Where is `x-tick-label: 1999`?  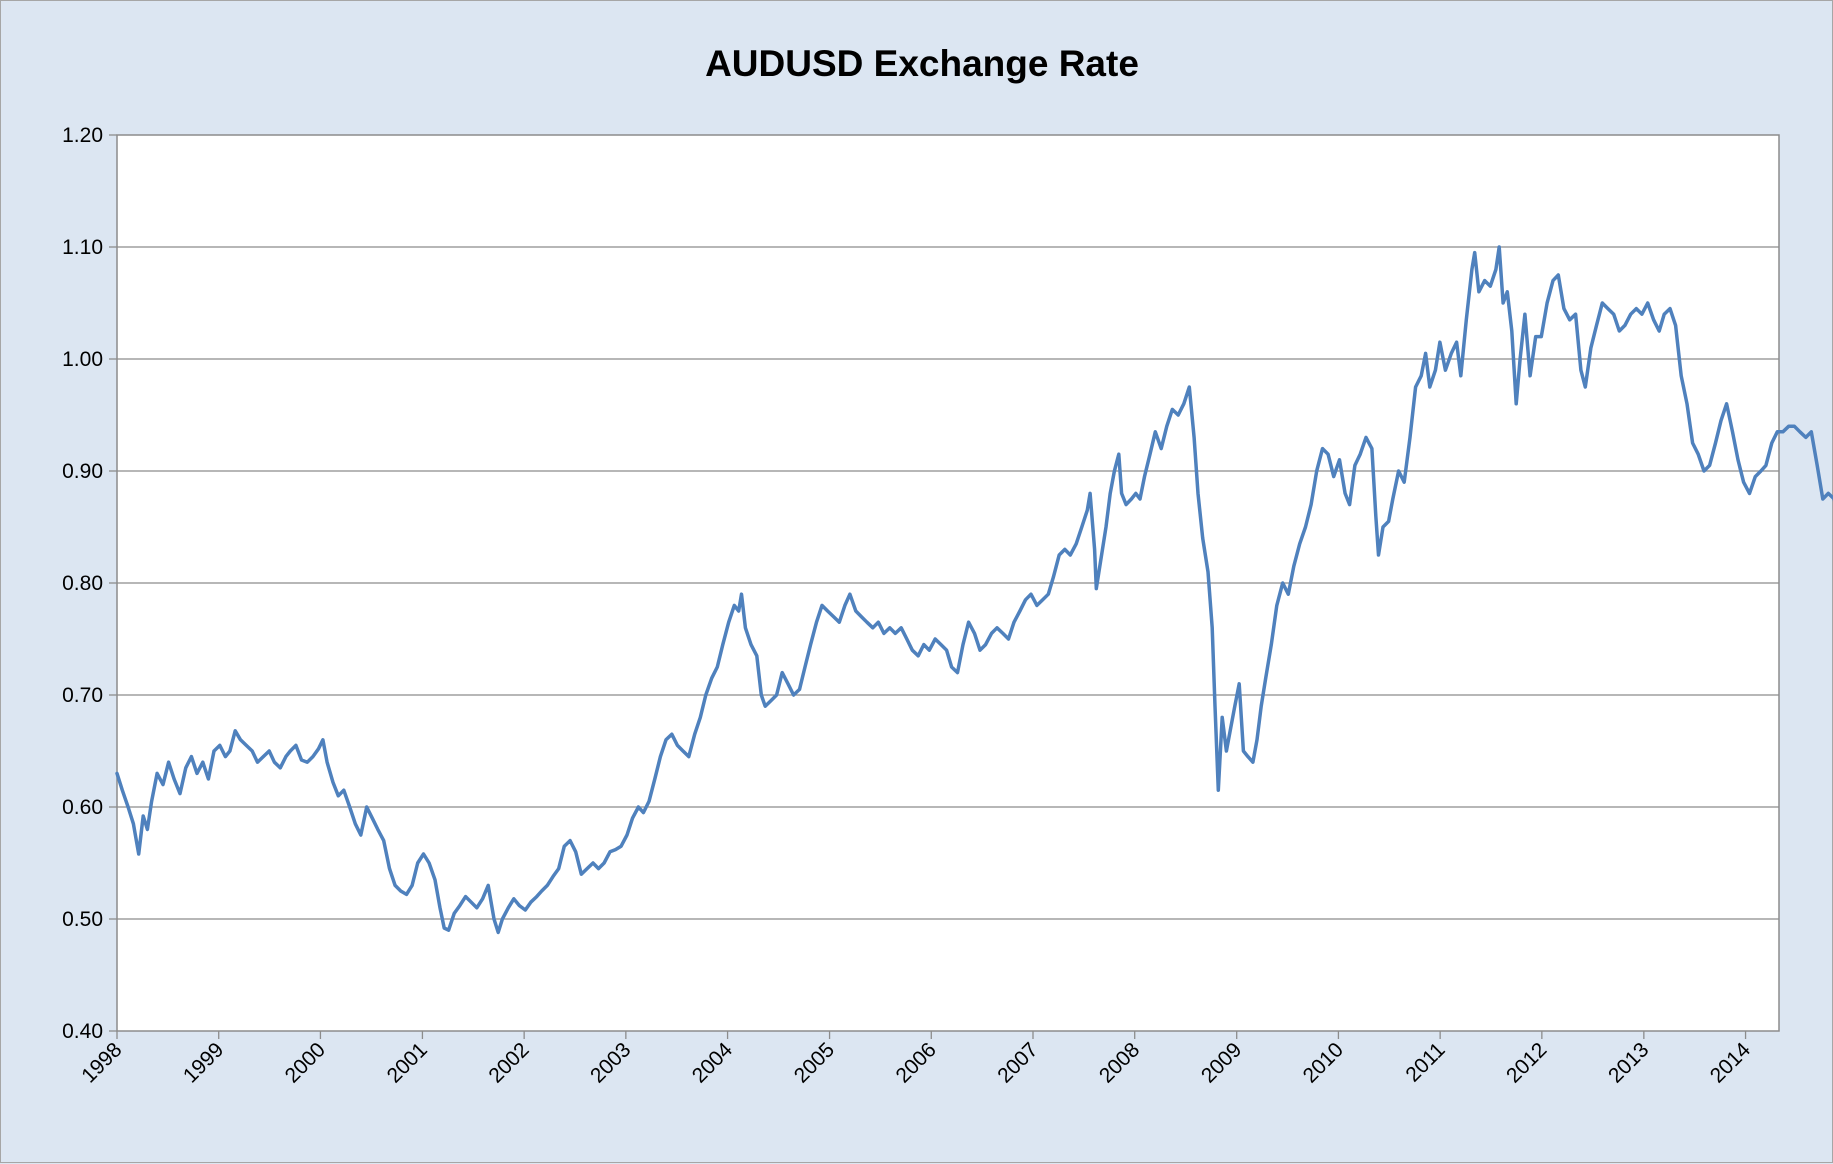 x-tick-label: 1999 is located at coordinates (203, 1062).